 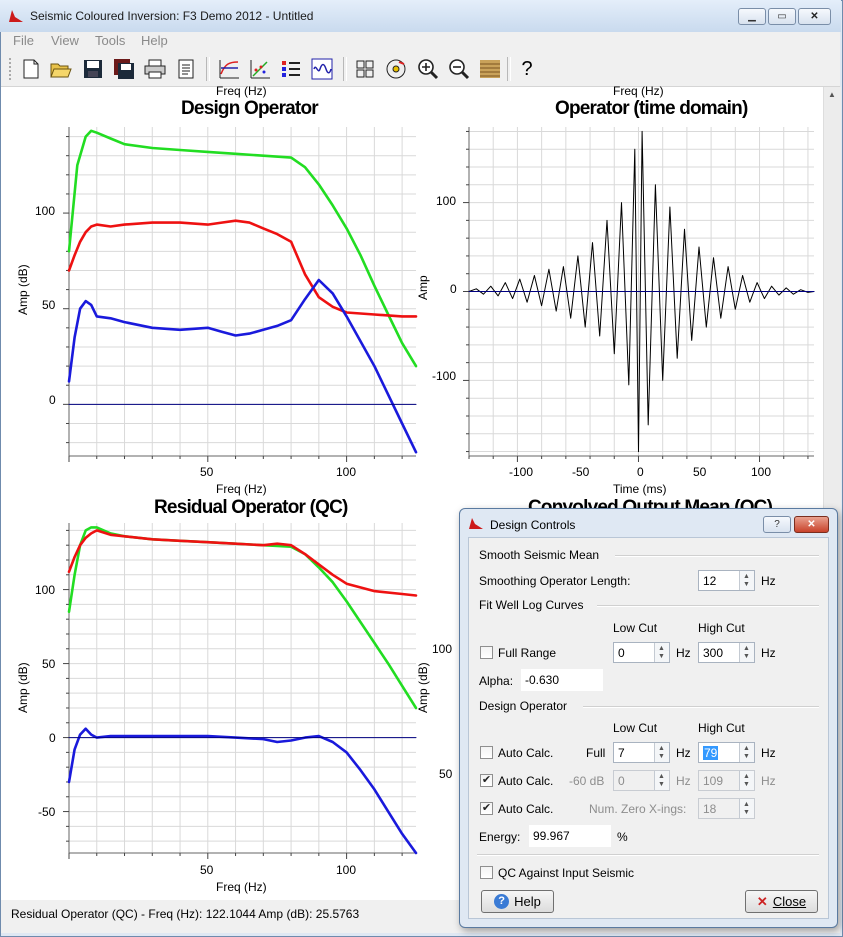 What do you see at coordinates (65, 40) in the screenshot?
I see `menu-view: View` at bounding box center [65, 40].